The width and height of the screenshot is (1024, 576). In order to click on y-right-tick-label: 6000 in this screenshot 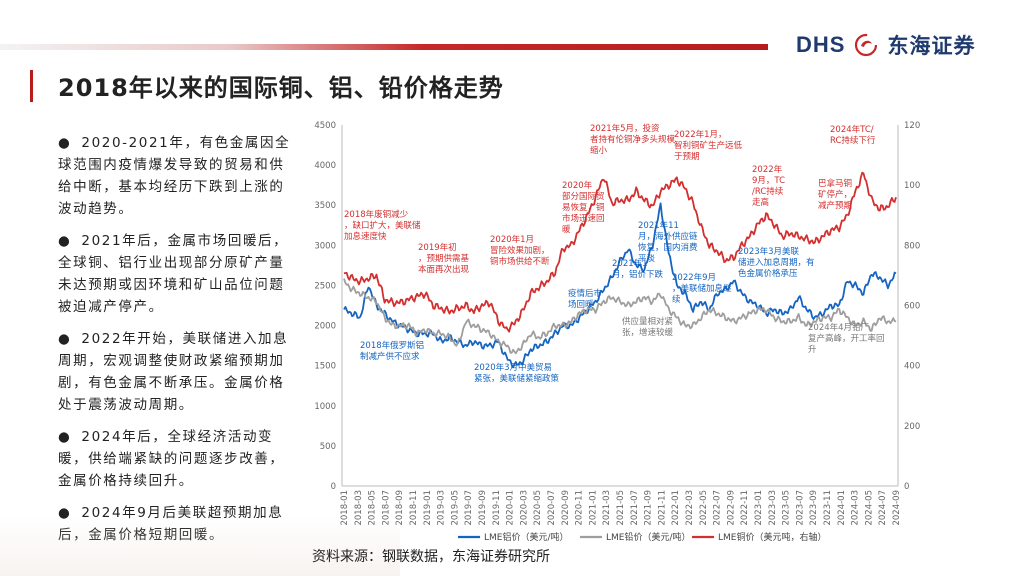, I will do `click(912, 307)`.